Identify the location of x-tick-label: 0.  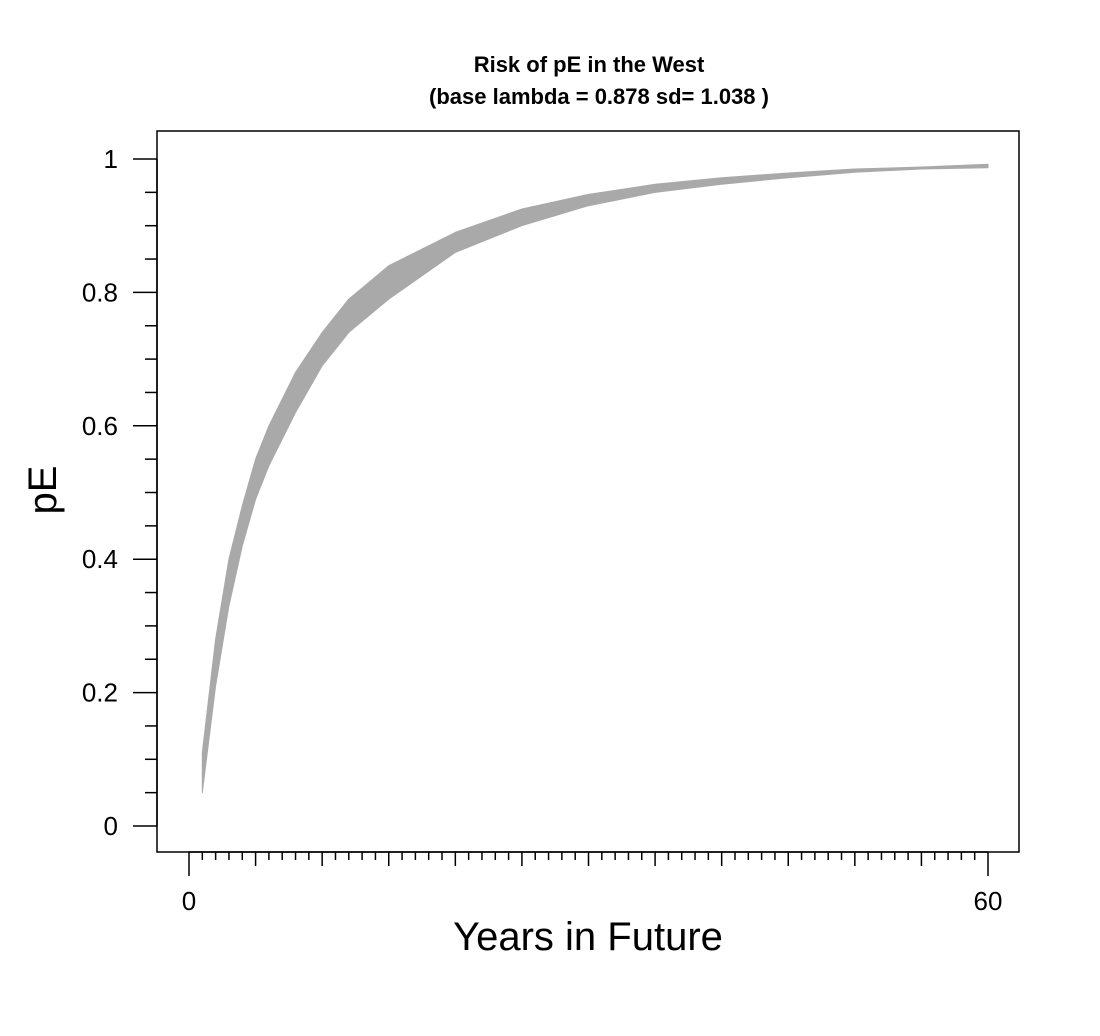
(189, 901).